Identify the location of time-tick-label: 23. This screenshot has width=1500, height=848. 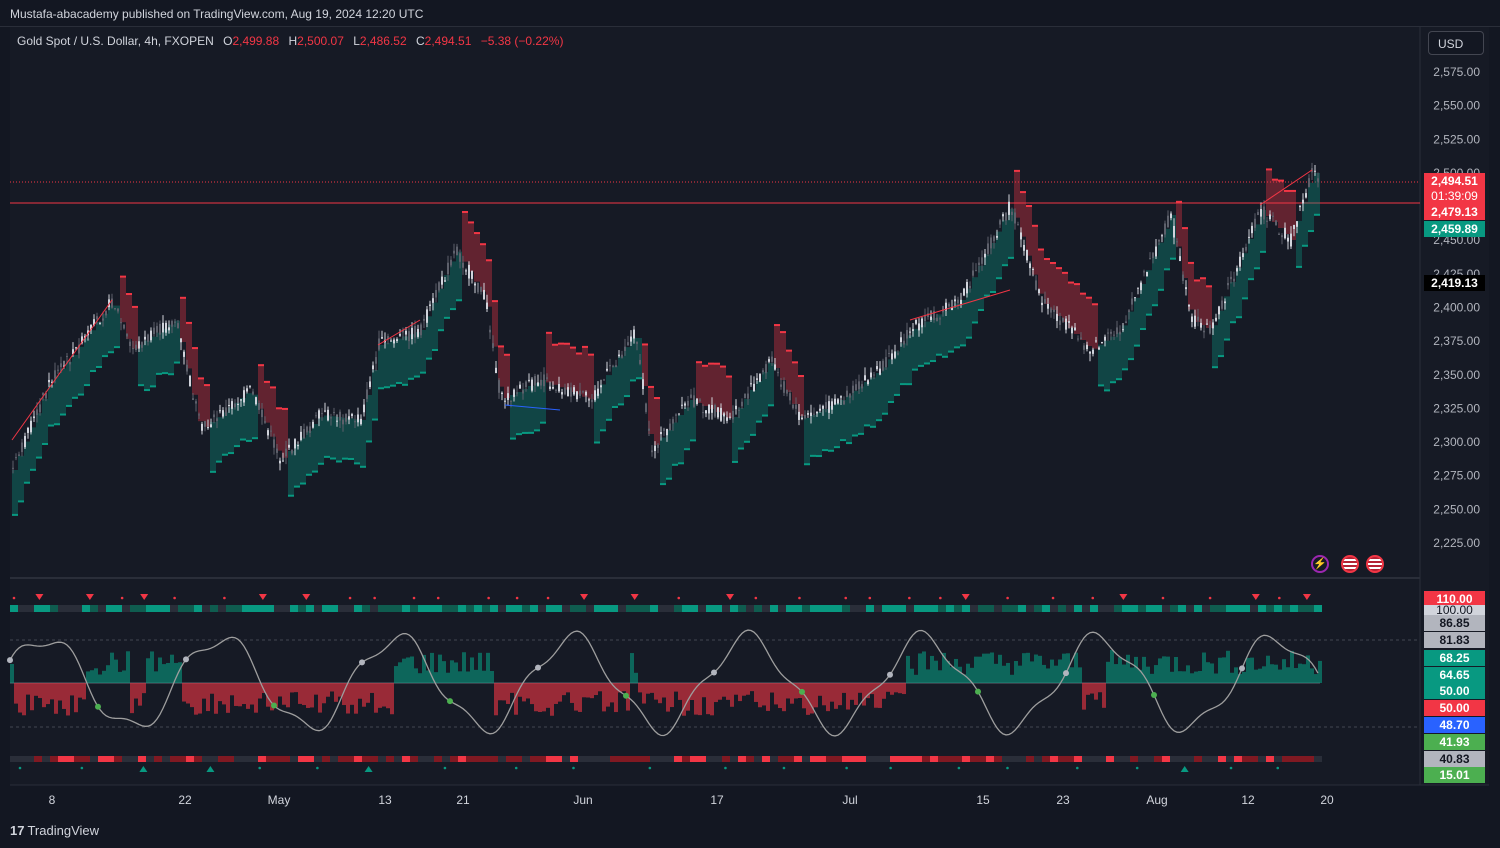
(1063, 800).